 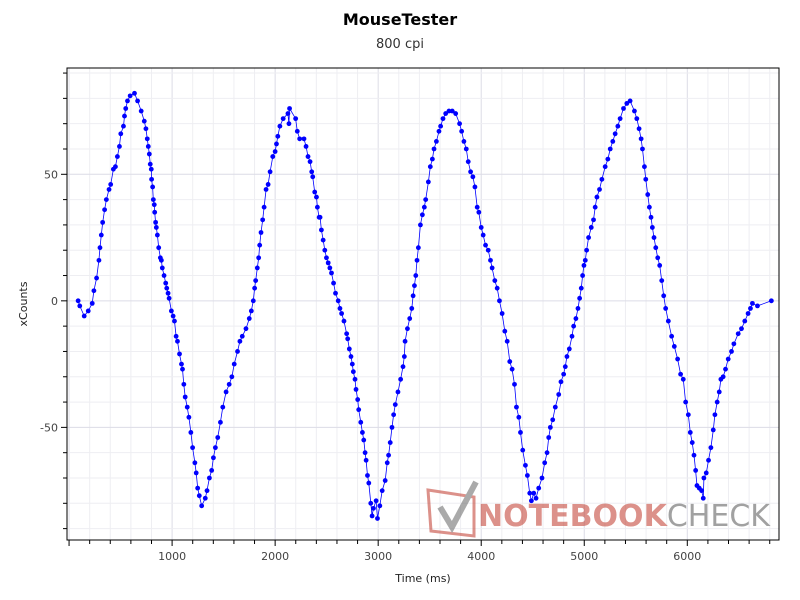 I want to click on x-tick-label: 1000, so click(x=172, y=556).